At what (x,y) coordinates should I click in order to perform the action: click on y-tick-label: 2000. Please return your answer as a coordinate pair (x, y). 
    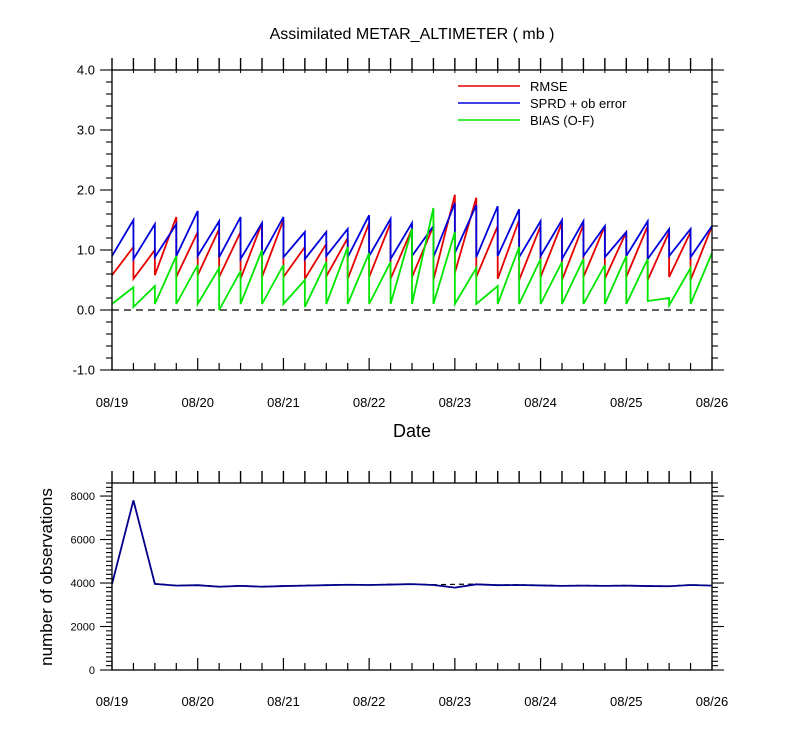
    Looking at the image, I should click on (83, 628).